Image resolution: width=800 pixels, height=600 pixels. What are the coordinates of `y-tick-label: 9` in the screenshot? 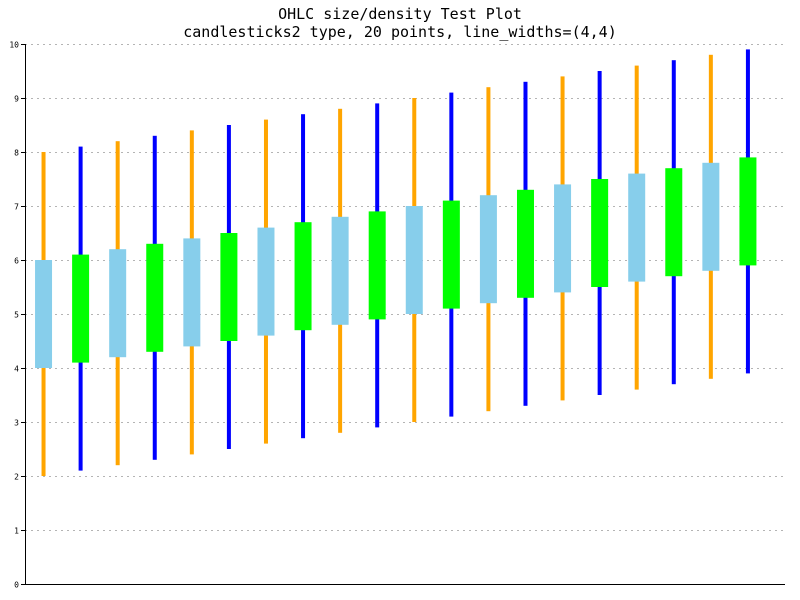 It's located at (16, 99).